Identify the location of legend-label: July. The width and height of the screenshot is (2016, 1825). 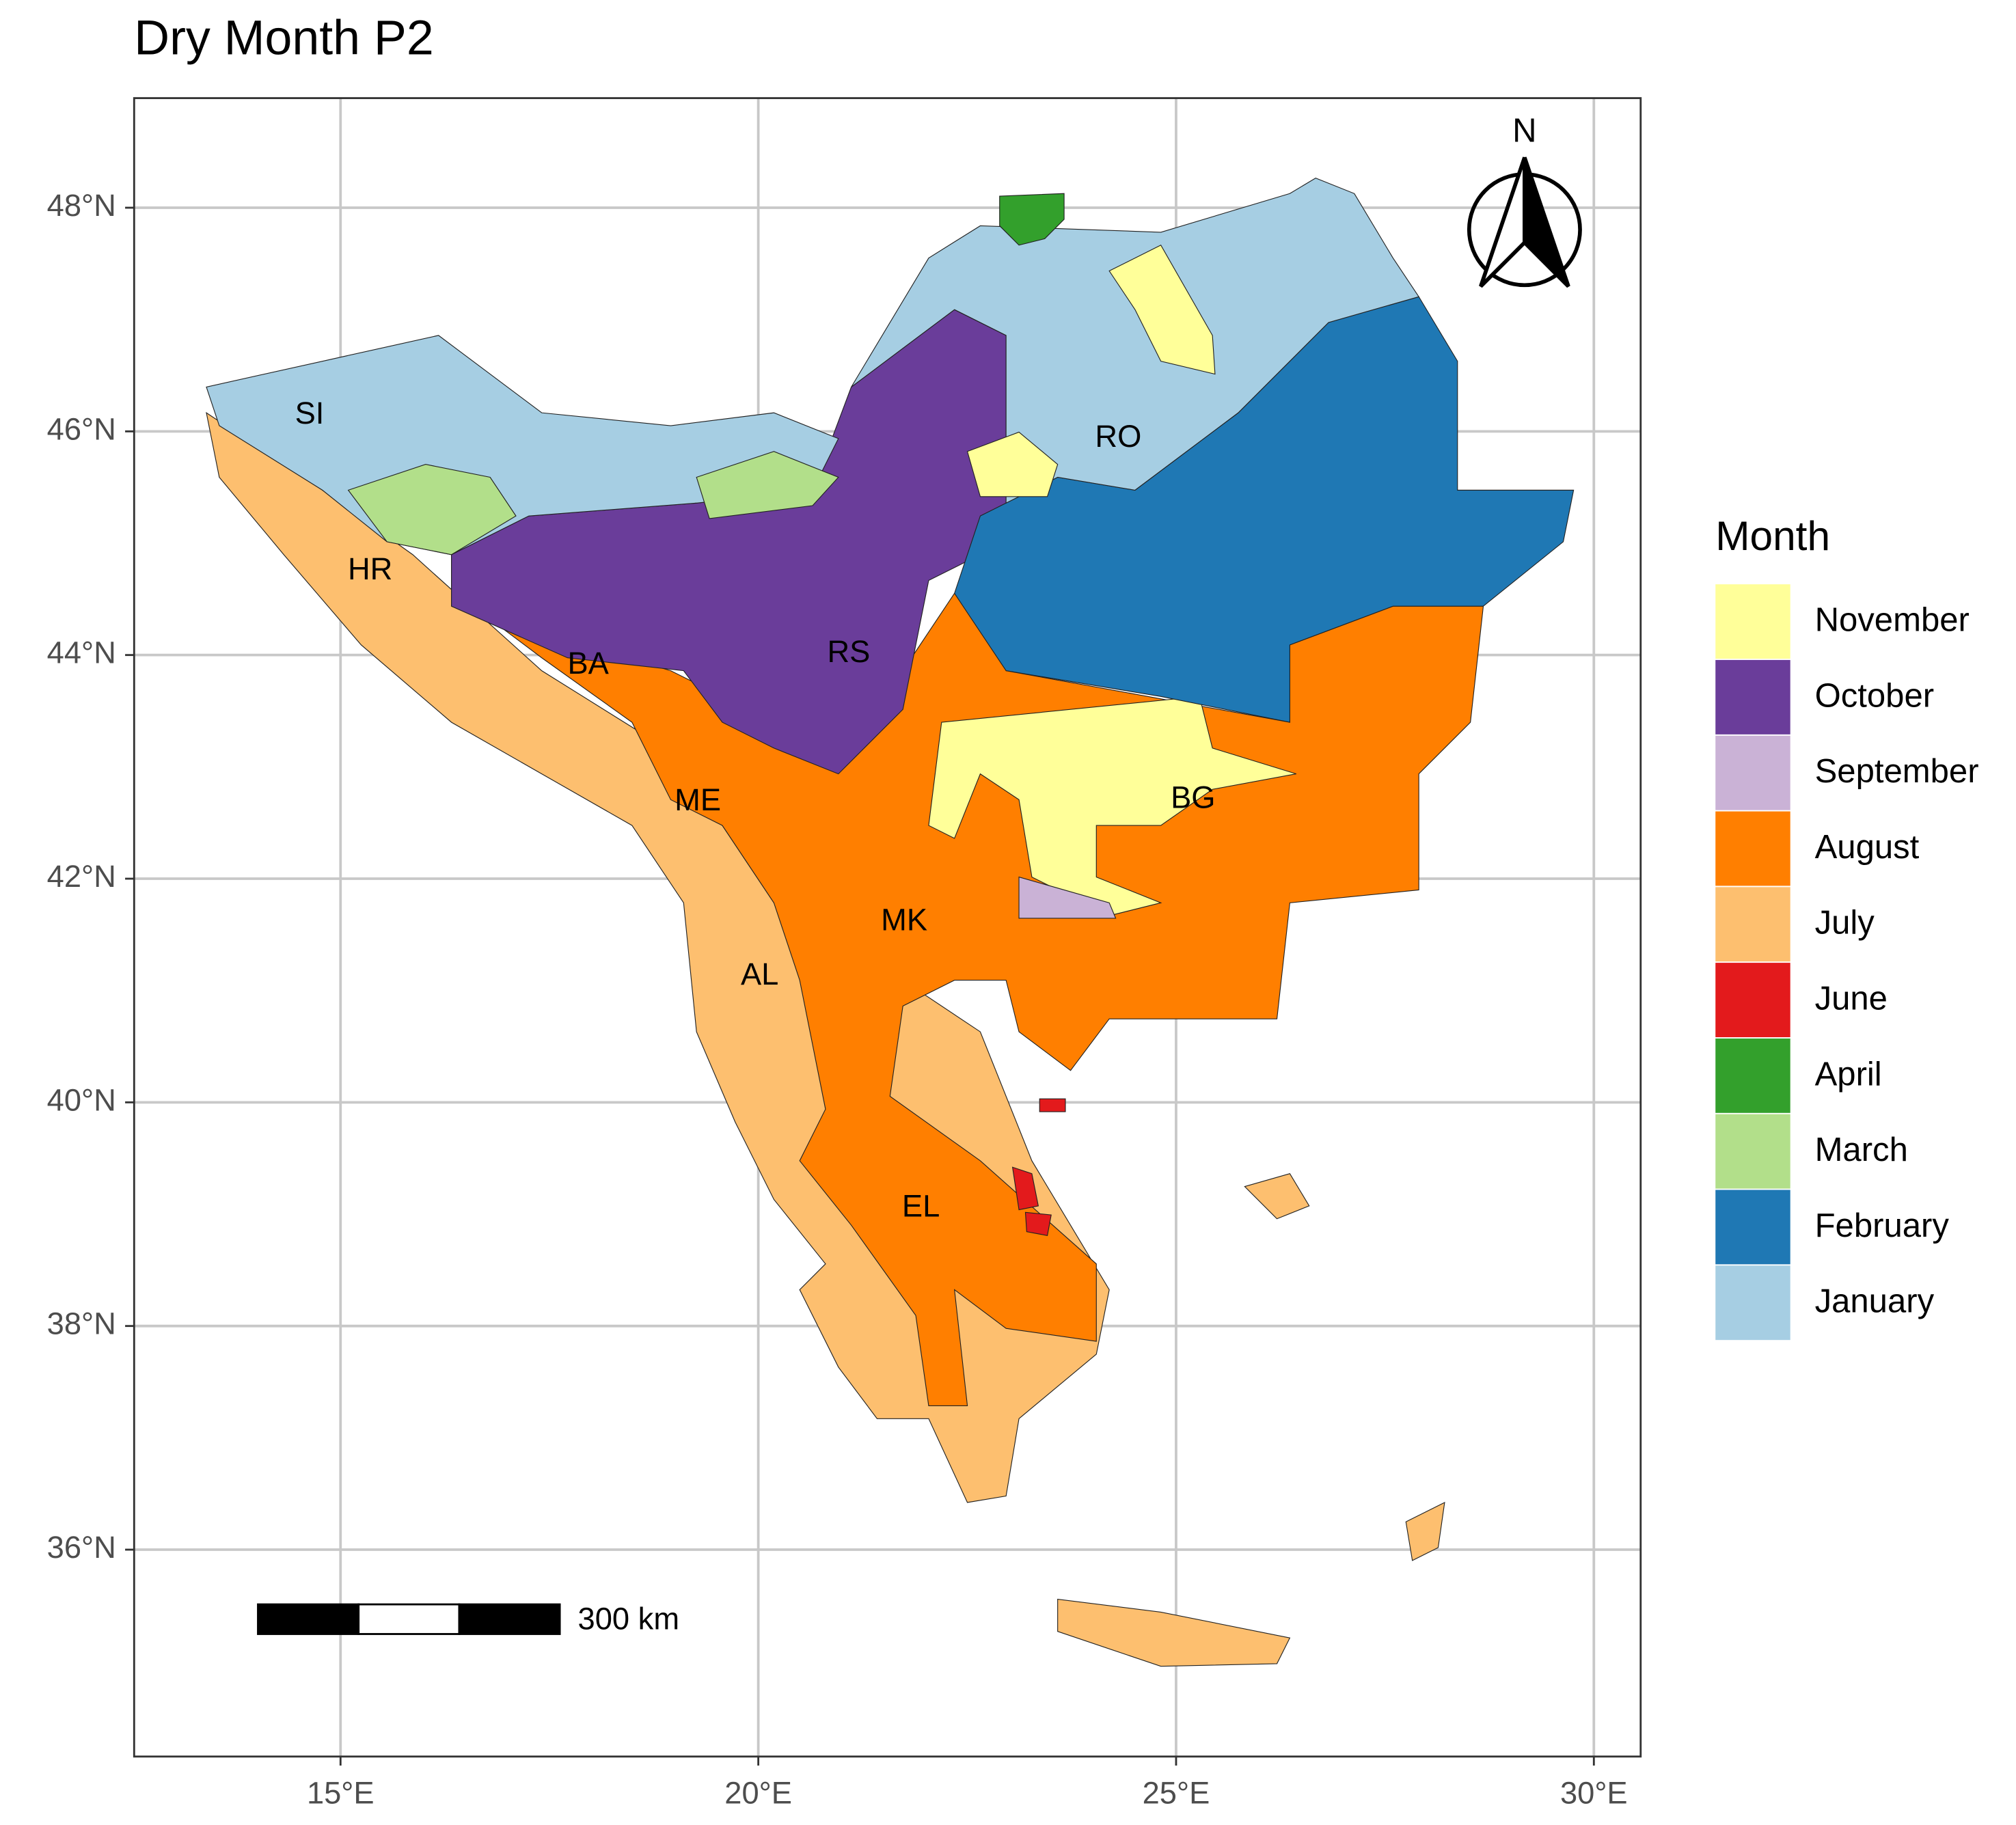
(1845, 923).